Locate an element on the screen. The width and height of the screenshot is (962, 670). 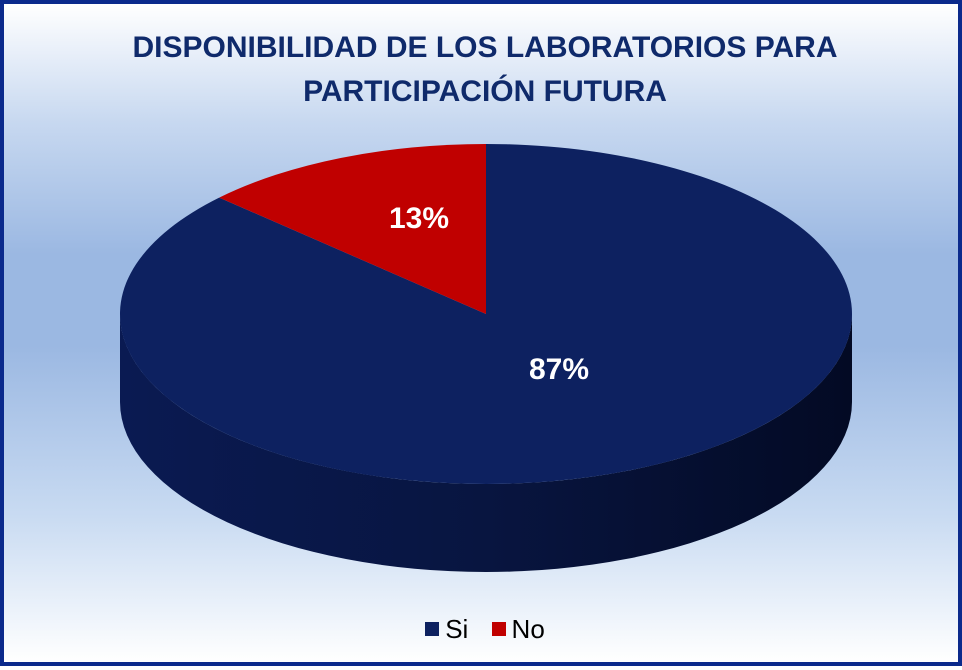
pie-slice-no is located at coordinates (352, 229).